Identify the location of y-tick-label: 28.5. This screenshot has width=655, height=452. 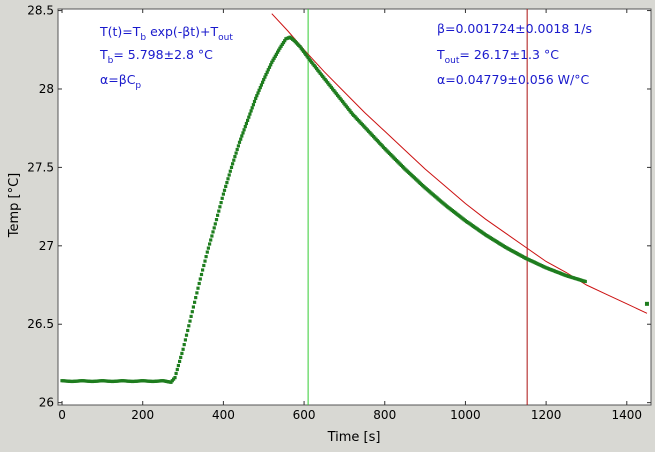
(40, 11).